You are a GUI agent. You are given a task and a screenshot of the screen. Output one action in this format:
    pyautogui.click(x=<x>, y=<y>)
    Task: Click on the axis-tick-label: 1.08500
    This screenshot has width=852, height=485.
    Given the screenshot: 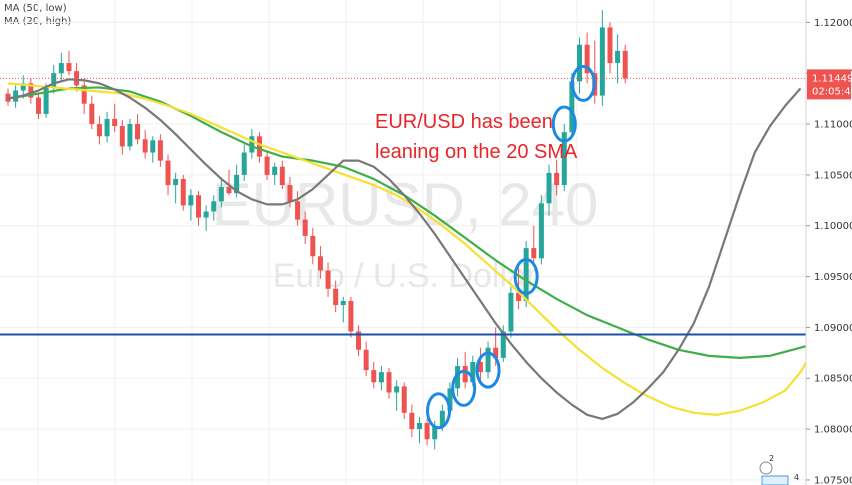 What is the action you would take?
    pyautogui.click(x=833, y=379)
    